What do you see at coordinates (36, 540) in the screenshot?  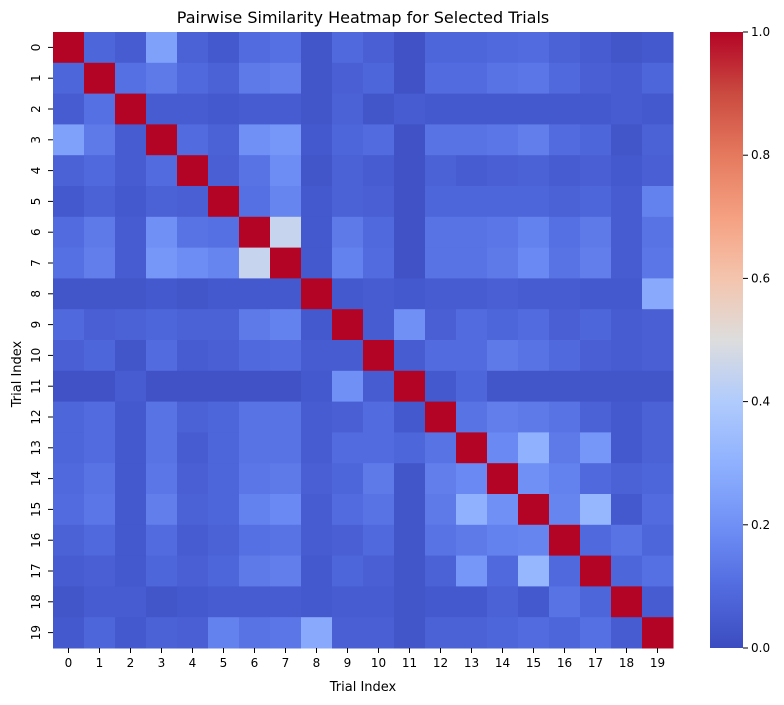 I see `y-tick-label: 16` at bounding box center [36, 540].